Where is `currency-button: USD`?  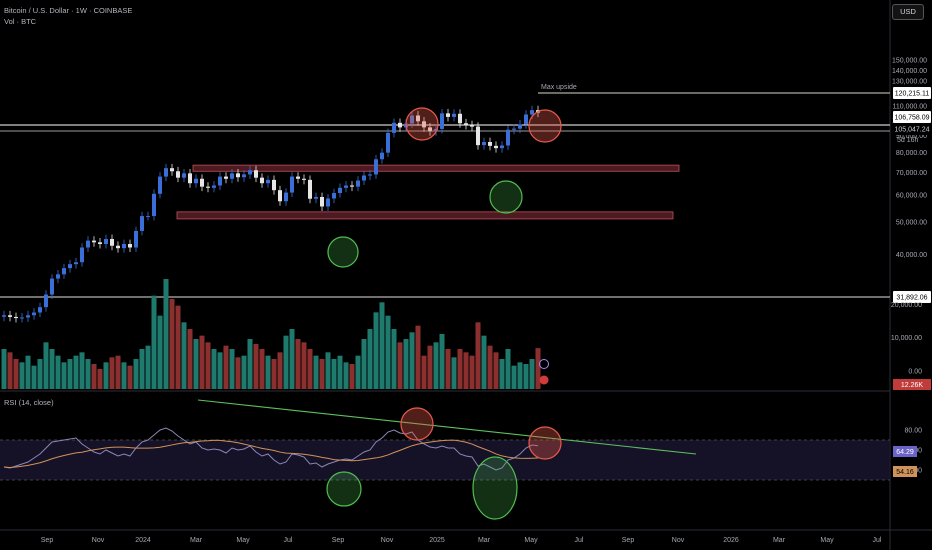
currency-button: USD is located at coordinates (908, 12).